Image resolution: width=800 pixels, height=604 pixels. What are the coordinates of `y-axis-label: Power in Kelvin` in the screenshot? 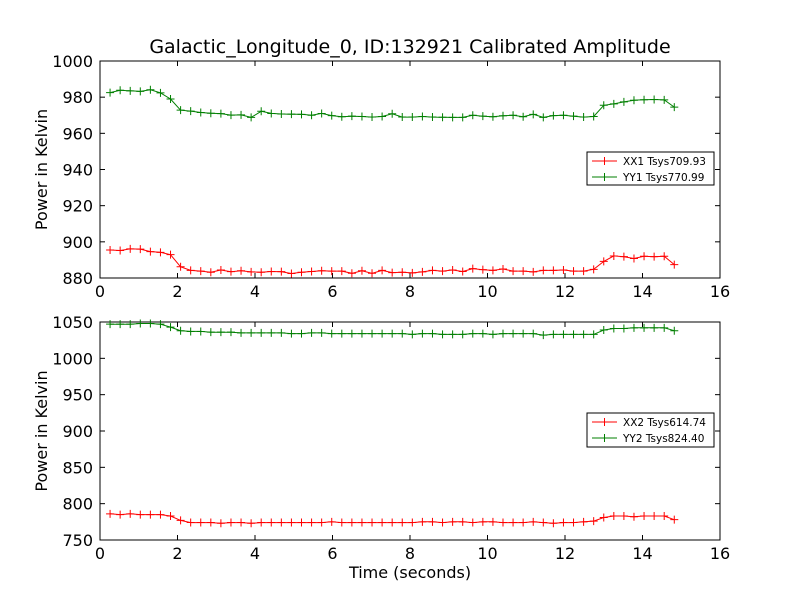 It's located at (41, 169).